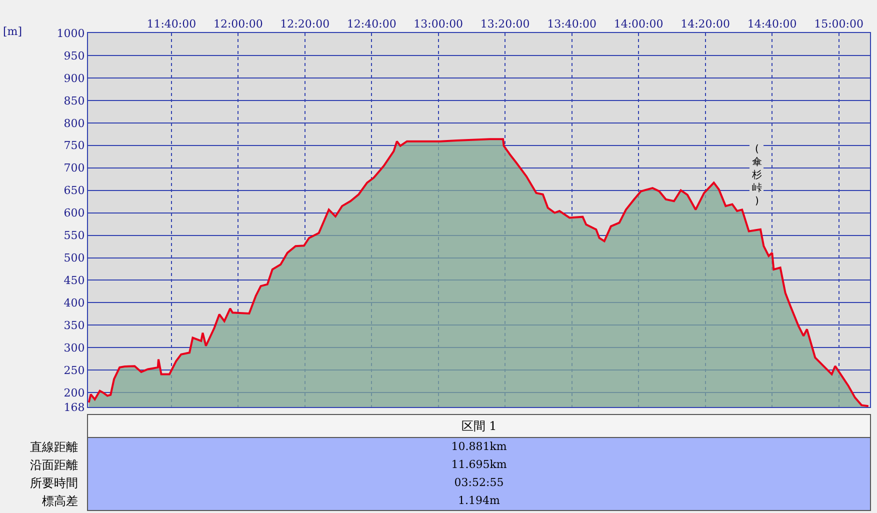 The height and width of the screenshot is (513, 877). Describe the element at coordinates (238, 24) in the screenshot. I see `x-tick-label: 12:00:00` at that location.